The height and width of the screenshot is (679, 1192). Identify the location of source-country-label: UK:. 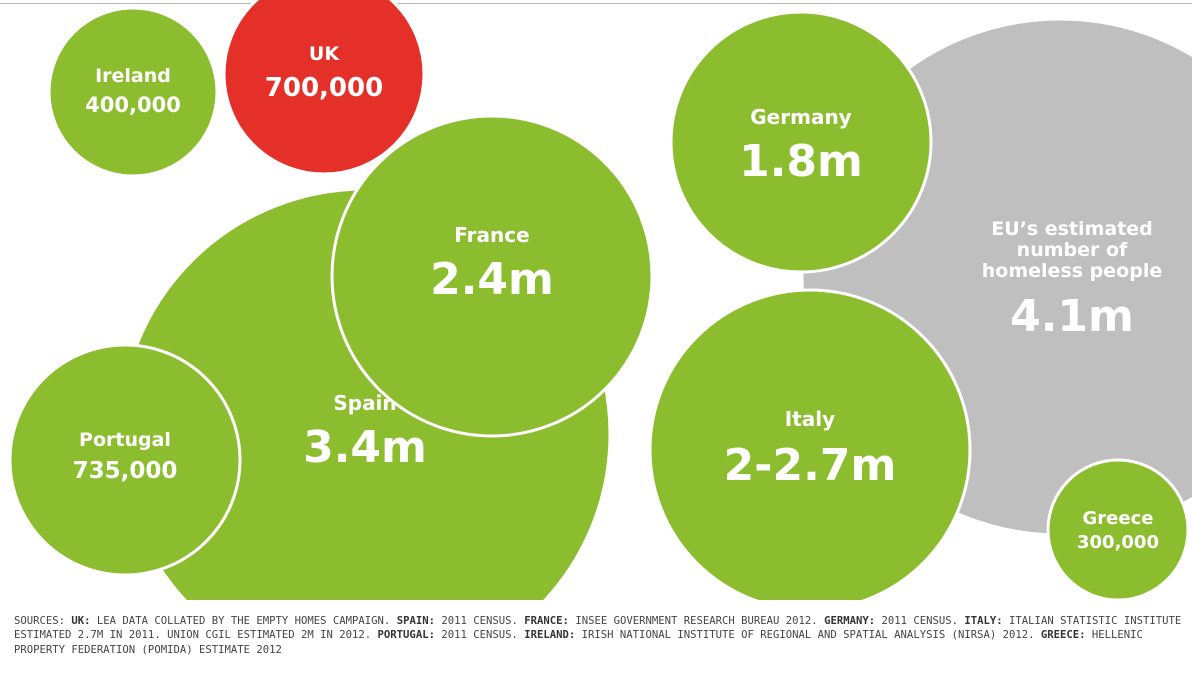
(81, 621).